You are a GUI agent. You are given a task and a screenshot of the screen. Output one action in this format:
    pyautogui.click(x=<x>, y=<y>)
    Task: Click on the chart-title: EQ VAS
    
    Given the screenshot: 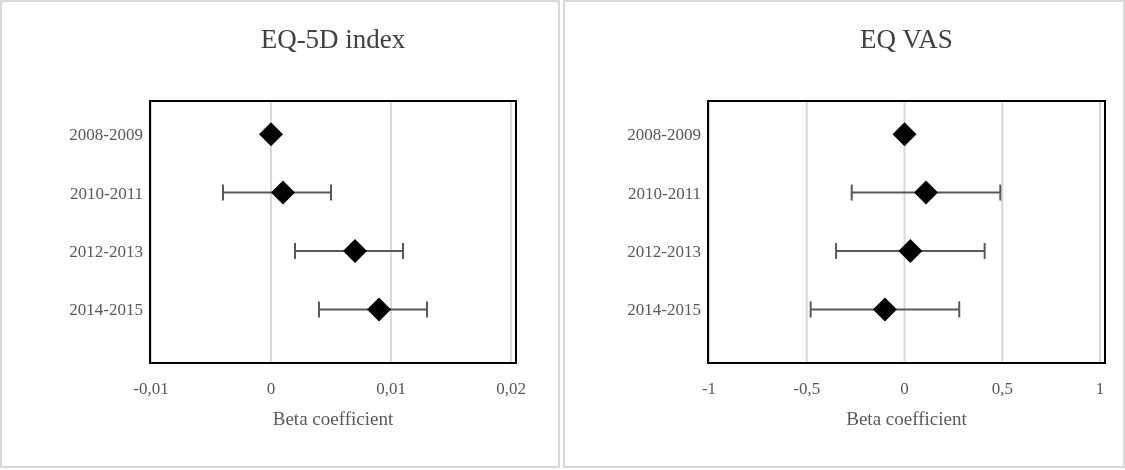 What is the action you would take?
    pyautogui.click(x=906, y=39)
    